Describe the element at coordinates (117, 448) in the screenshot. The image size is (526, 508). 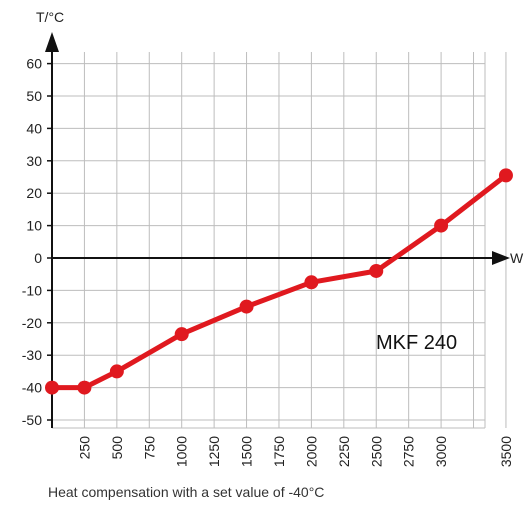
I see `x-tick-label: 500` at that location.